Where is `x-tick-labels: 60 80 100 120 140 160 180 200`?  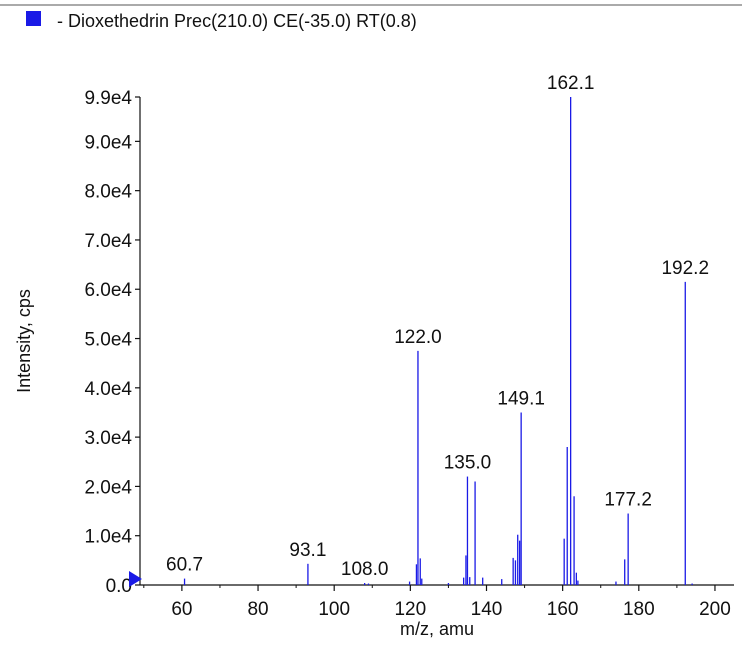 x-tick-labels: 60 80 100 120 140 160 180 200 is located at coordinates (450, 609).